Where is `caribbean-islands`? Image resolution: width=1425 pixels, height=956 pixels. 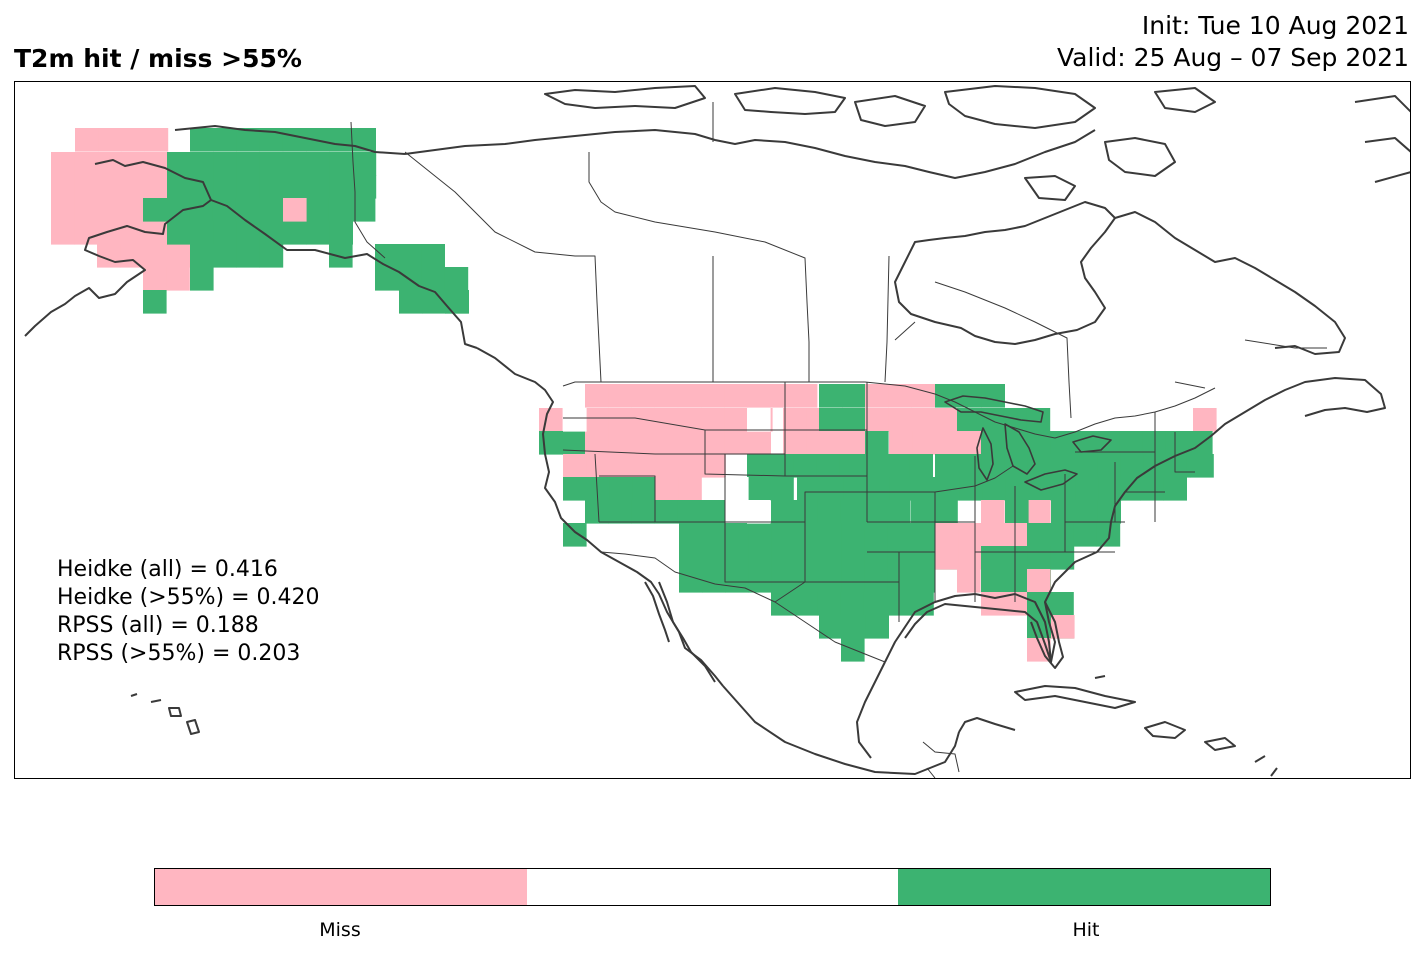 caribbean-islands is located at coordinates (1146, 731).